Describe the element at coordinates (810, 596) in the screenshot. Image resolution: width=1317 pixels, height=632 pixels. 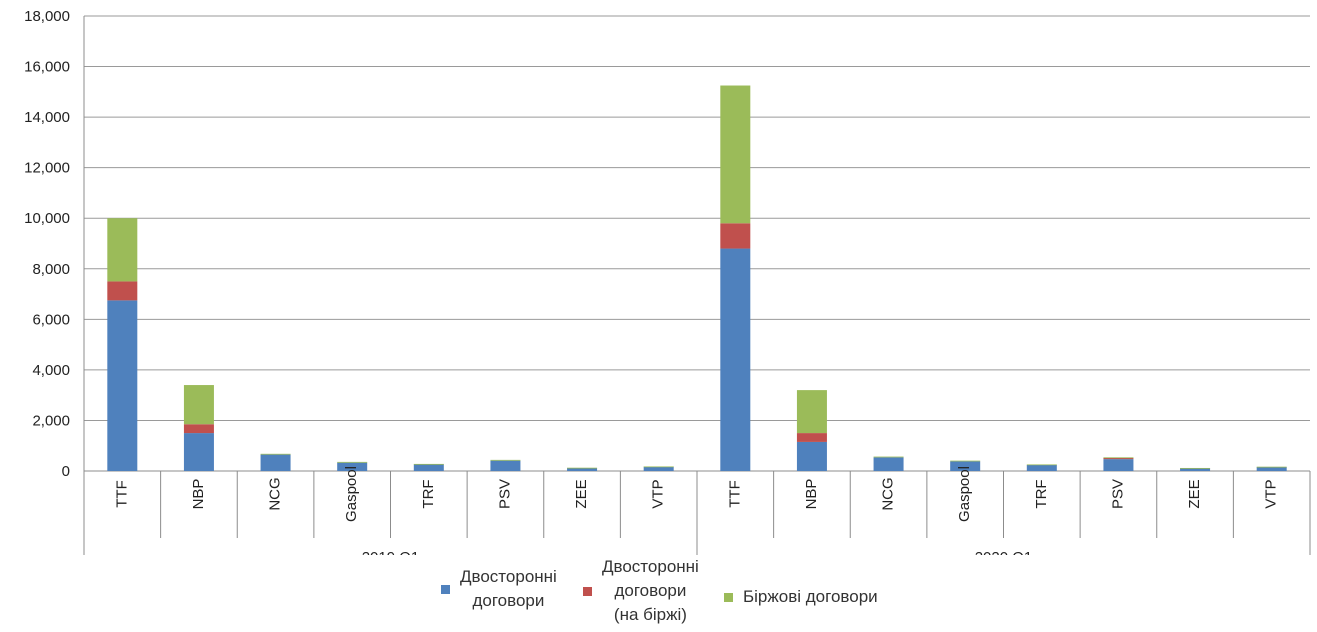
I see `legend-label-exchange: Біржові договори` at that location.